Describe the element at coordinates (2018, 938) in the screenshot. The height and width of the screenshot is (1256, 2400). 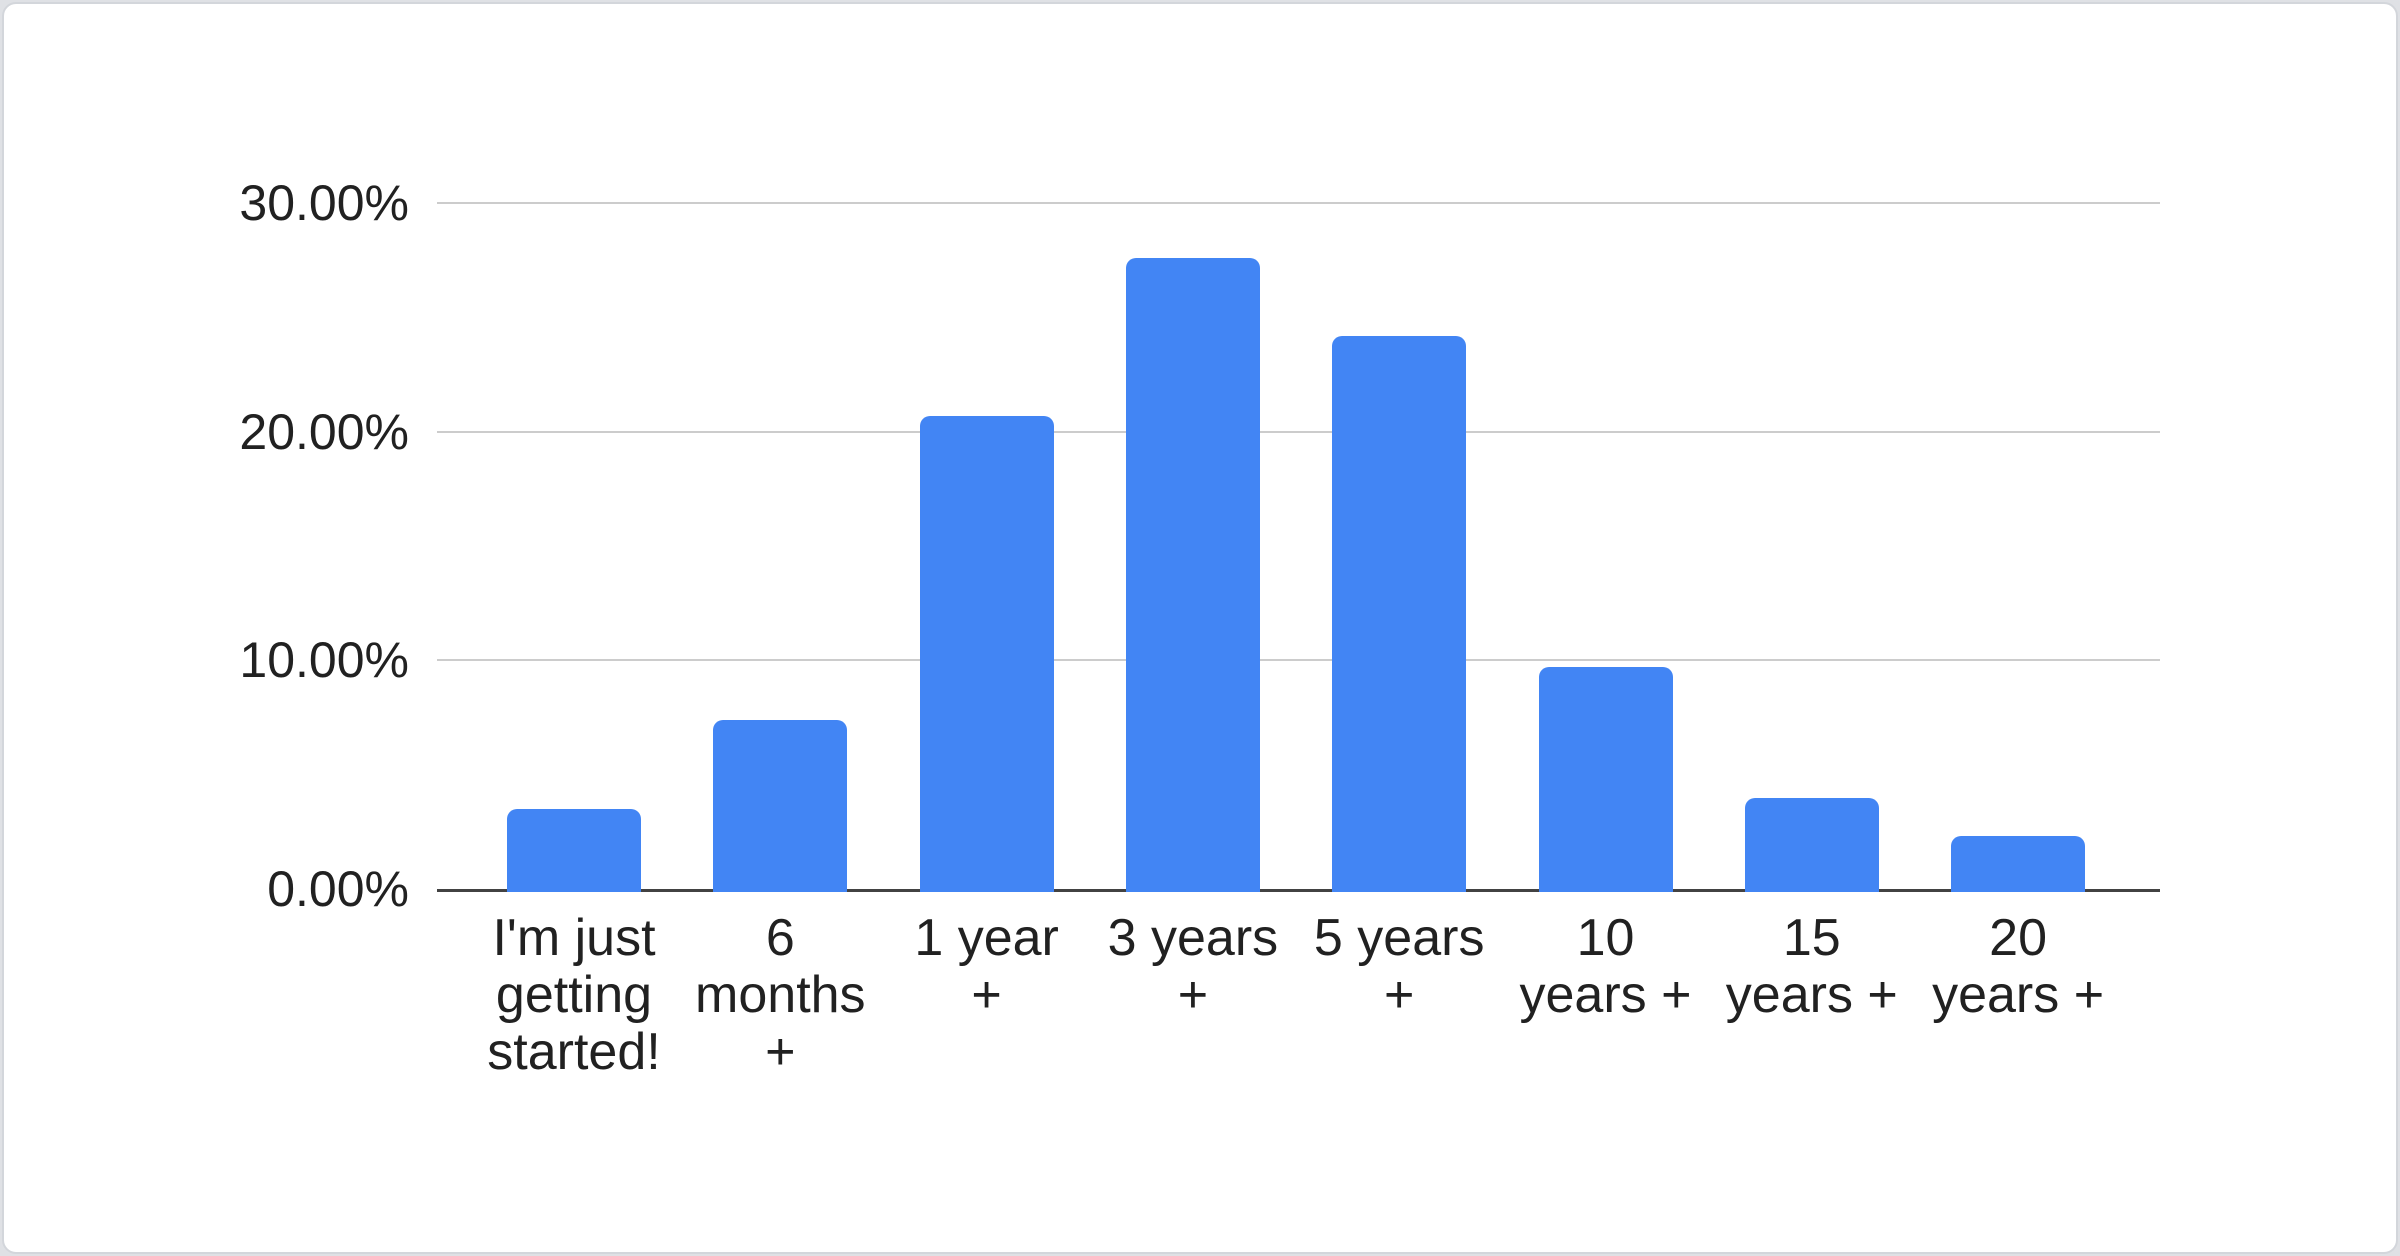
I see `x-axis-label-line: 20` at that location.